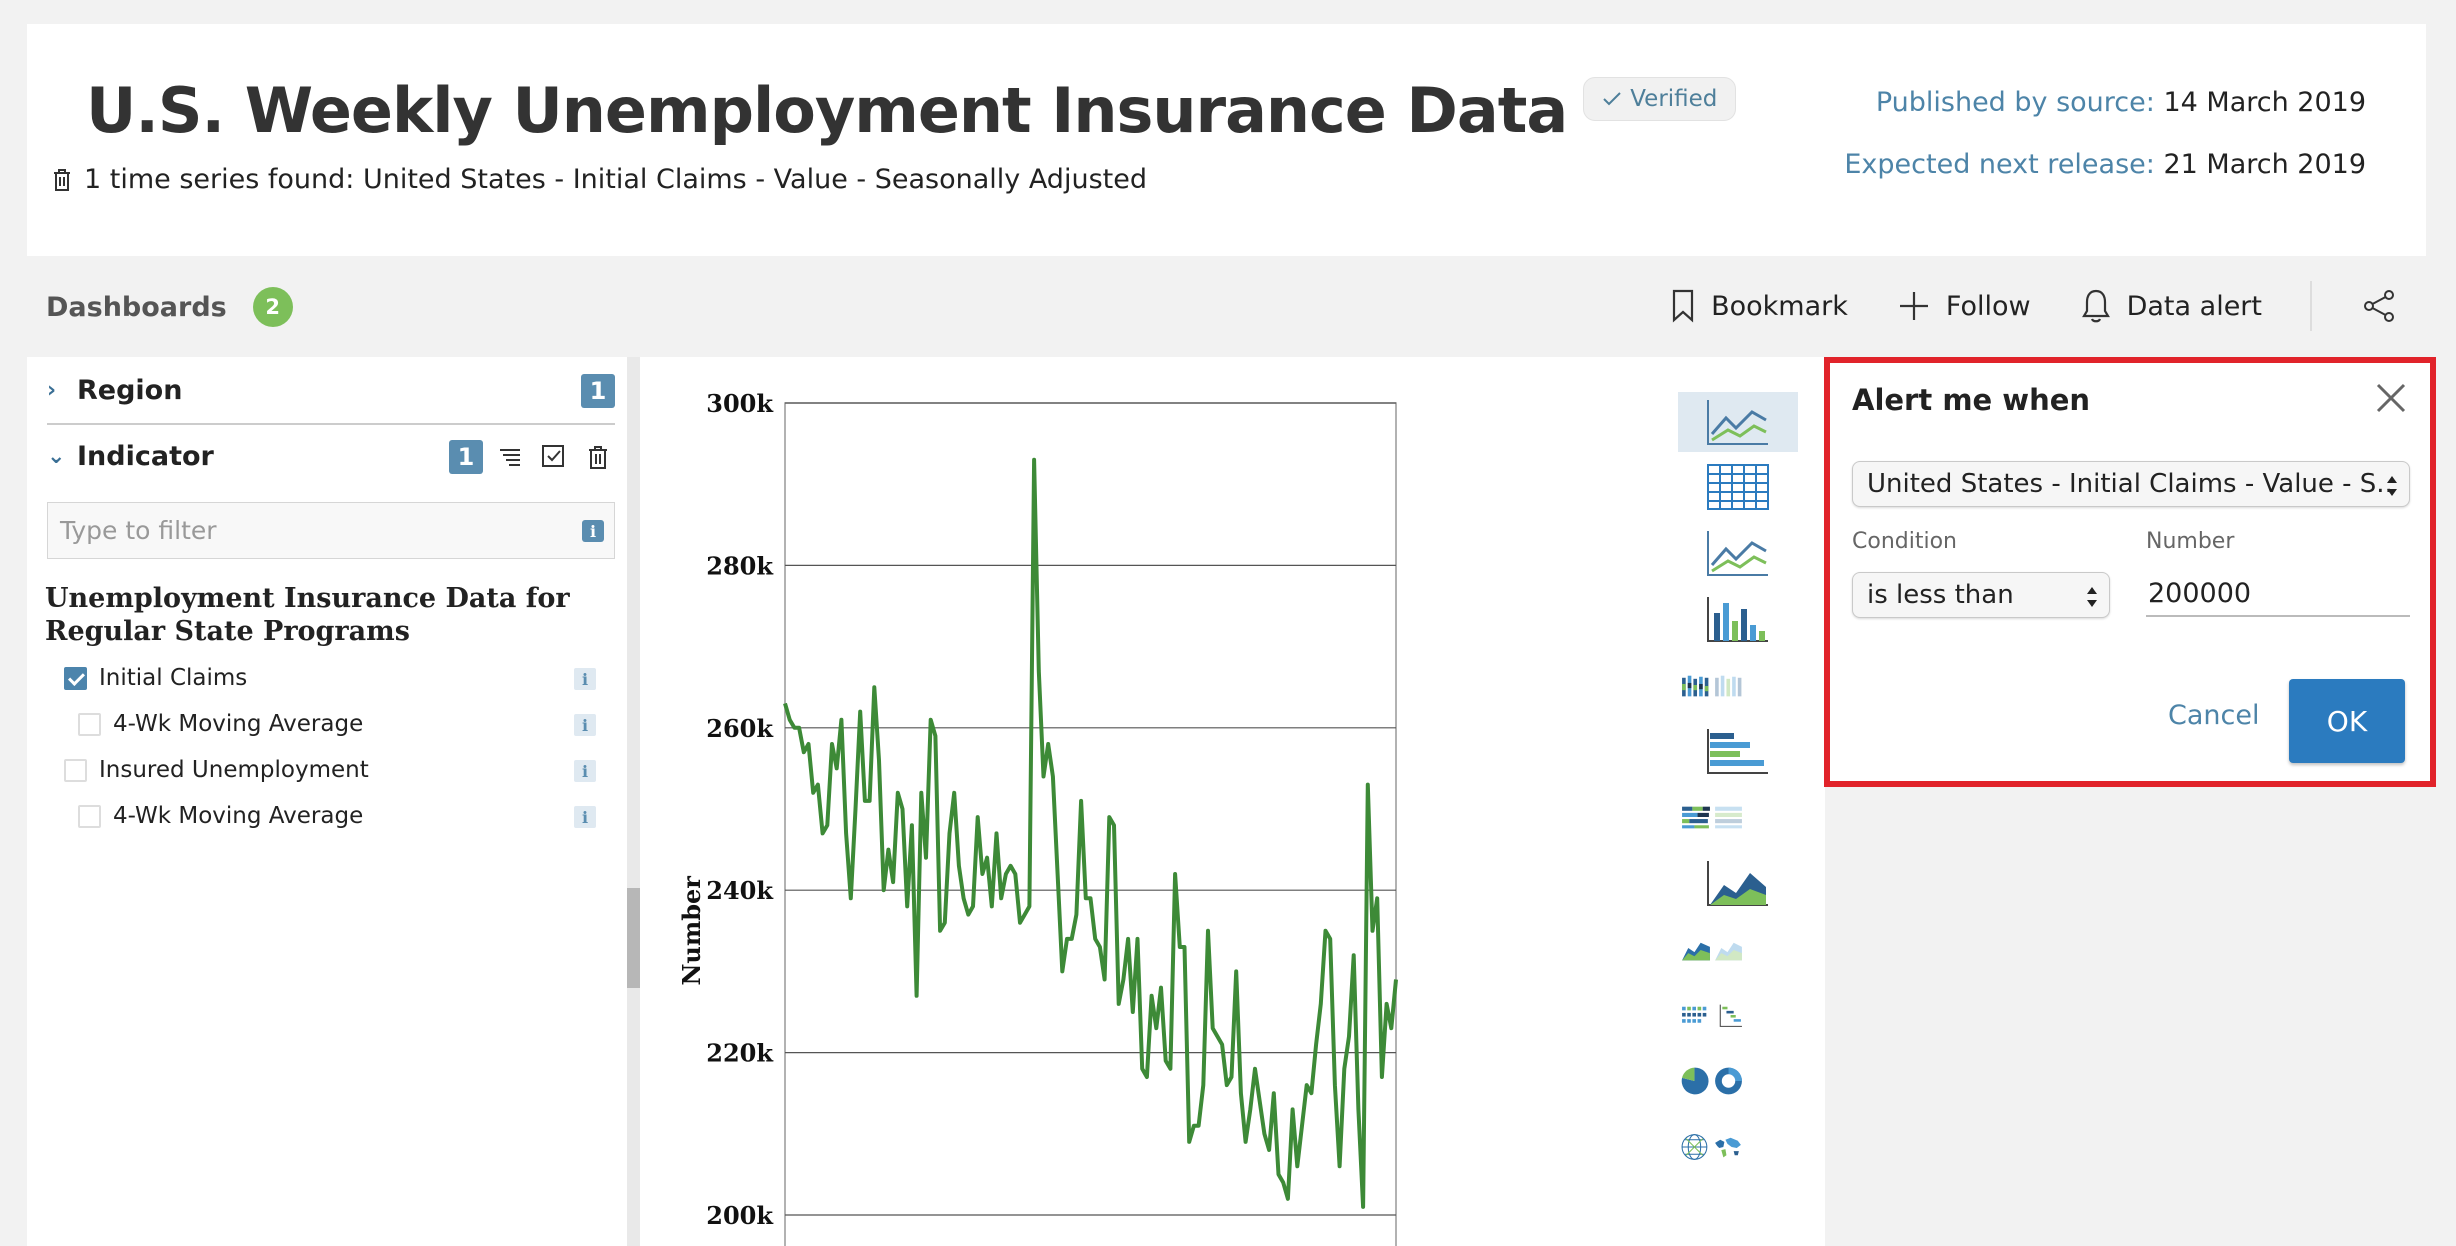  Describe the element at coordinates (2095, 306) in the screenshot. I see `bell-icon` at that location.